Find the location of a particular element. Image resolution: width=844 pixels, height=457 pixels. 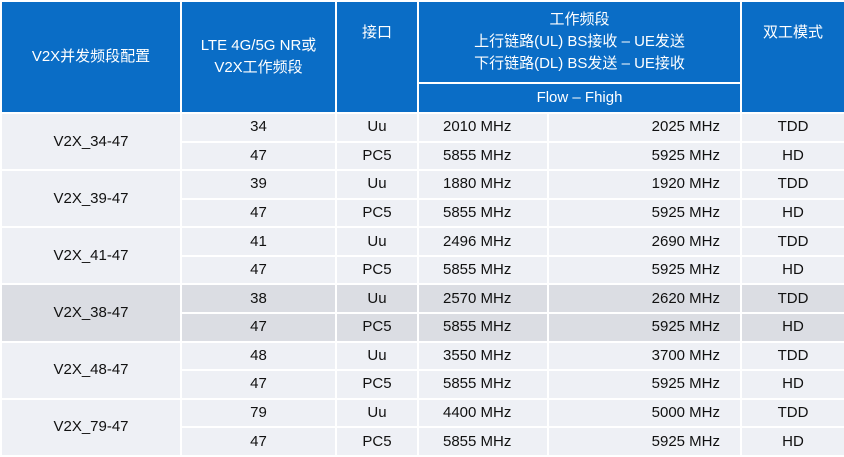

table-row: V2X_79-47 79 Uu 4400 MHz 5000 MHz TDD is located at coordinates (422, 427).